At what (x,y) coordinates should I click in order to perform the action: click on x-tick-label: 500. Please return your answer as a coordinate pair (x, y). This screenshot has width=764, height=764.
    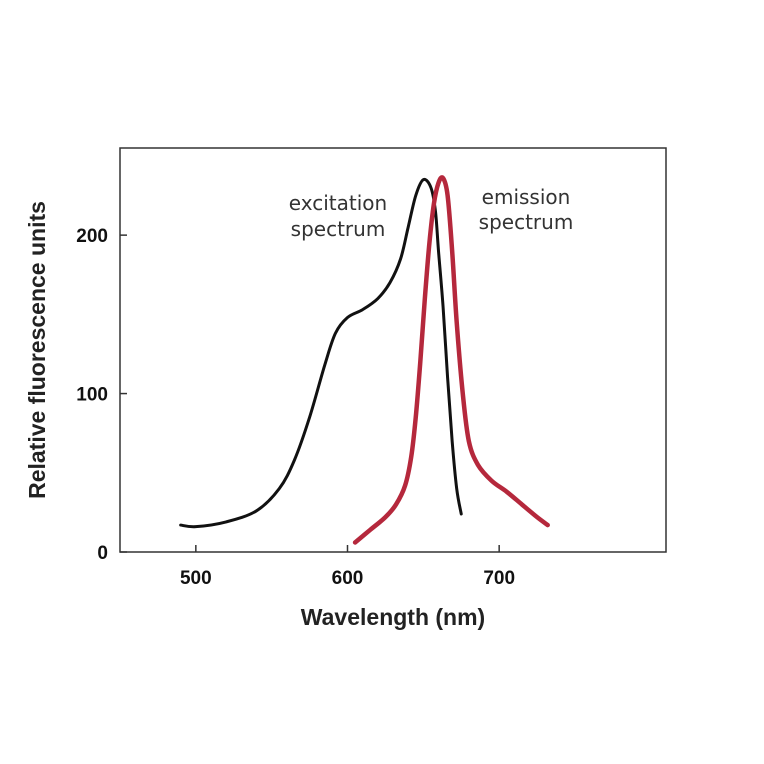
    Looking at the image, I should click on (196, 578).